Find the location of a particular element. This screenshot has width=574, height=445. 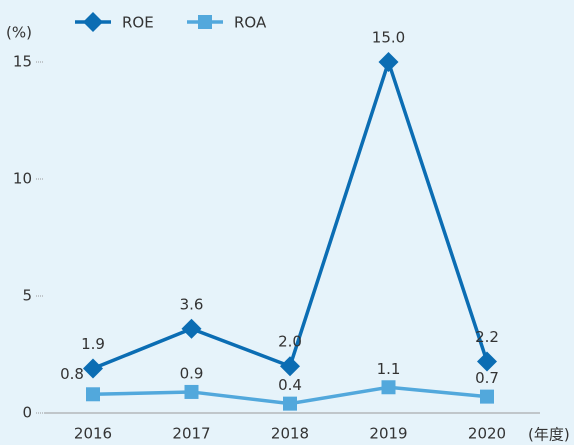

x-tick-label: 2016 is located at coordinates (93, 434).